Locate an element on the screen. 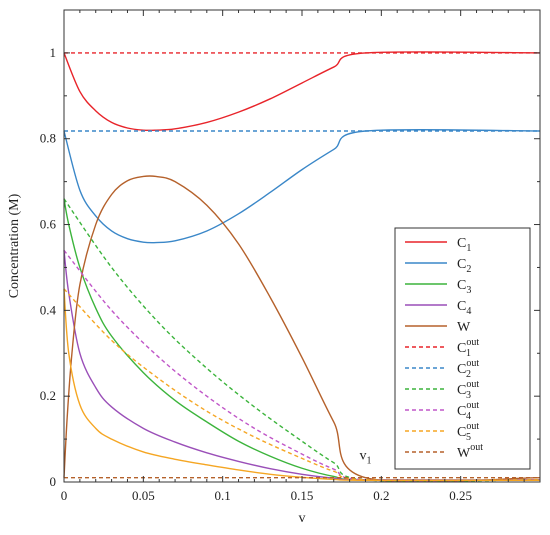  y-tick-label: 0.6 is located at coordinates (48, 224).